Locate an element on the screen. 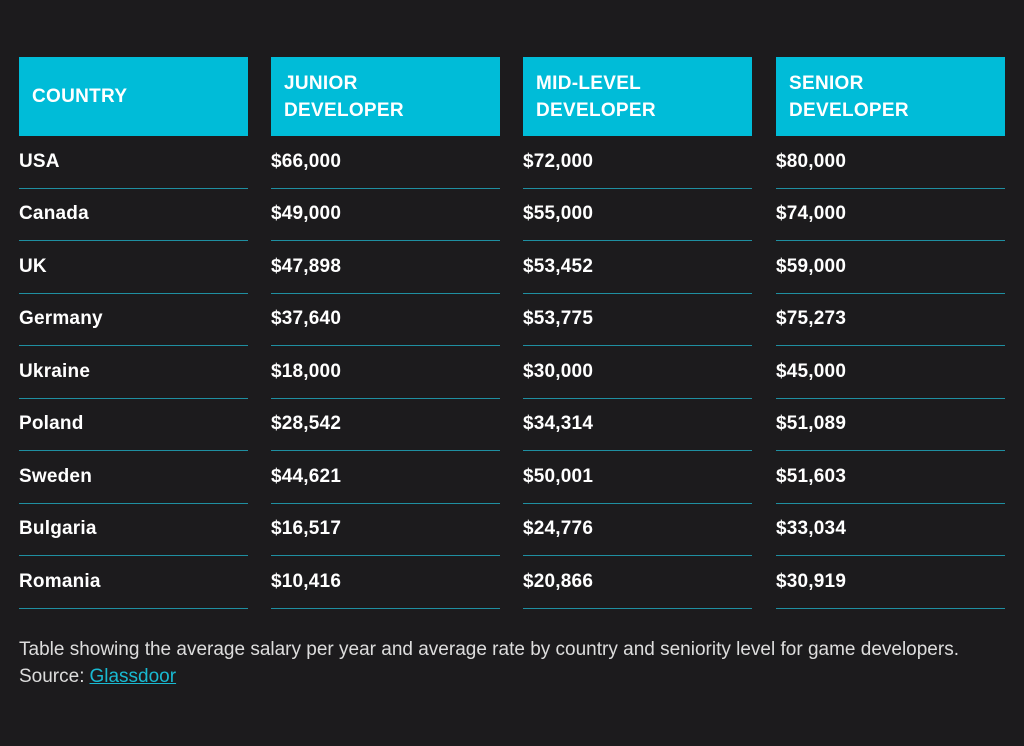 The height and width of the screenshot is (746, 1024). table-cell-text: Sweden is located at coordinates (55, 476).